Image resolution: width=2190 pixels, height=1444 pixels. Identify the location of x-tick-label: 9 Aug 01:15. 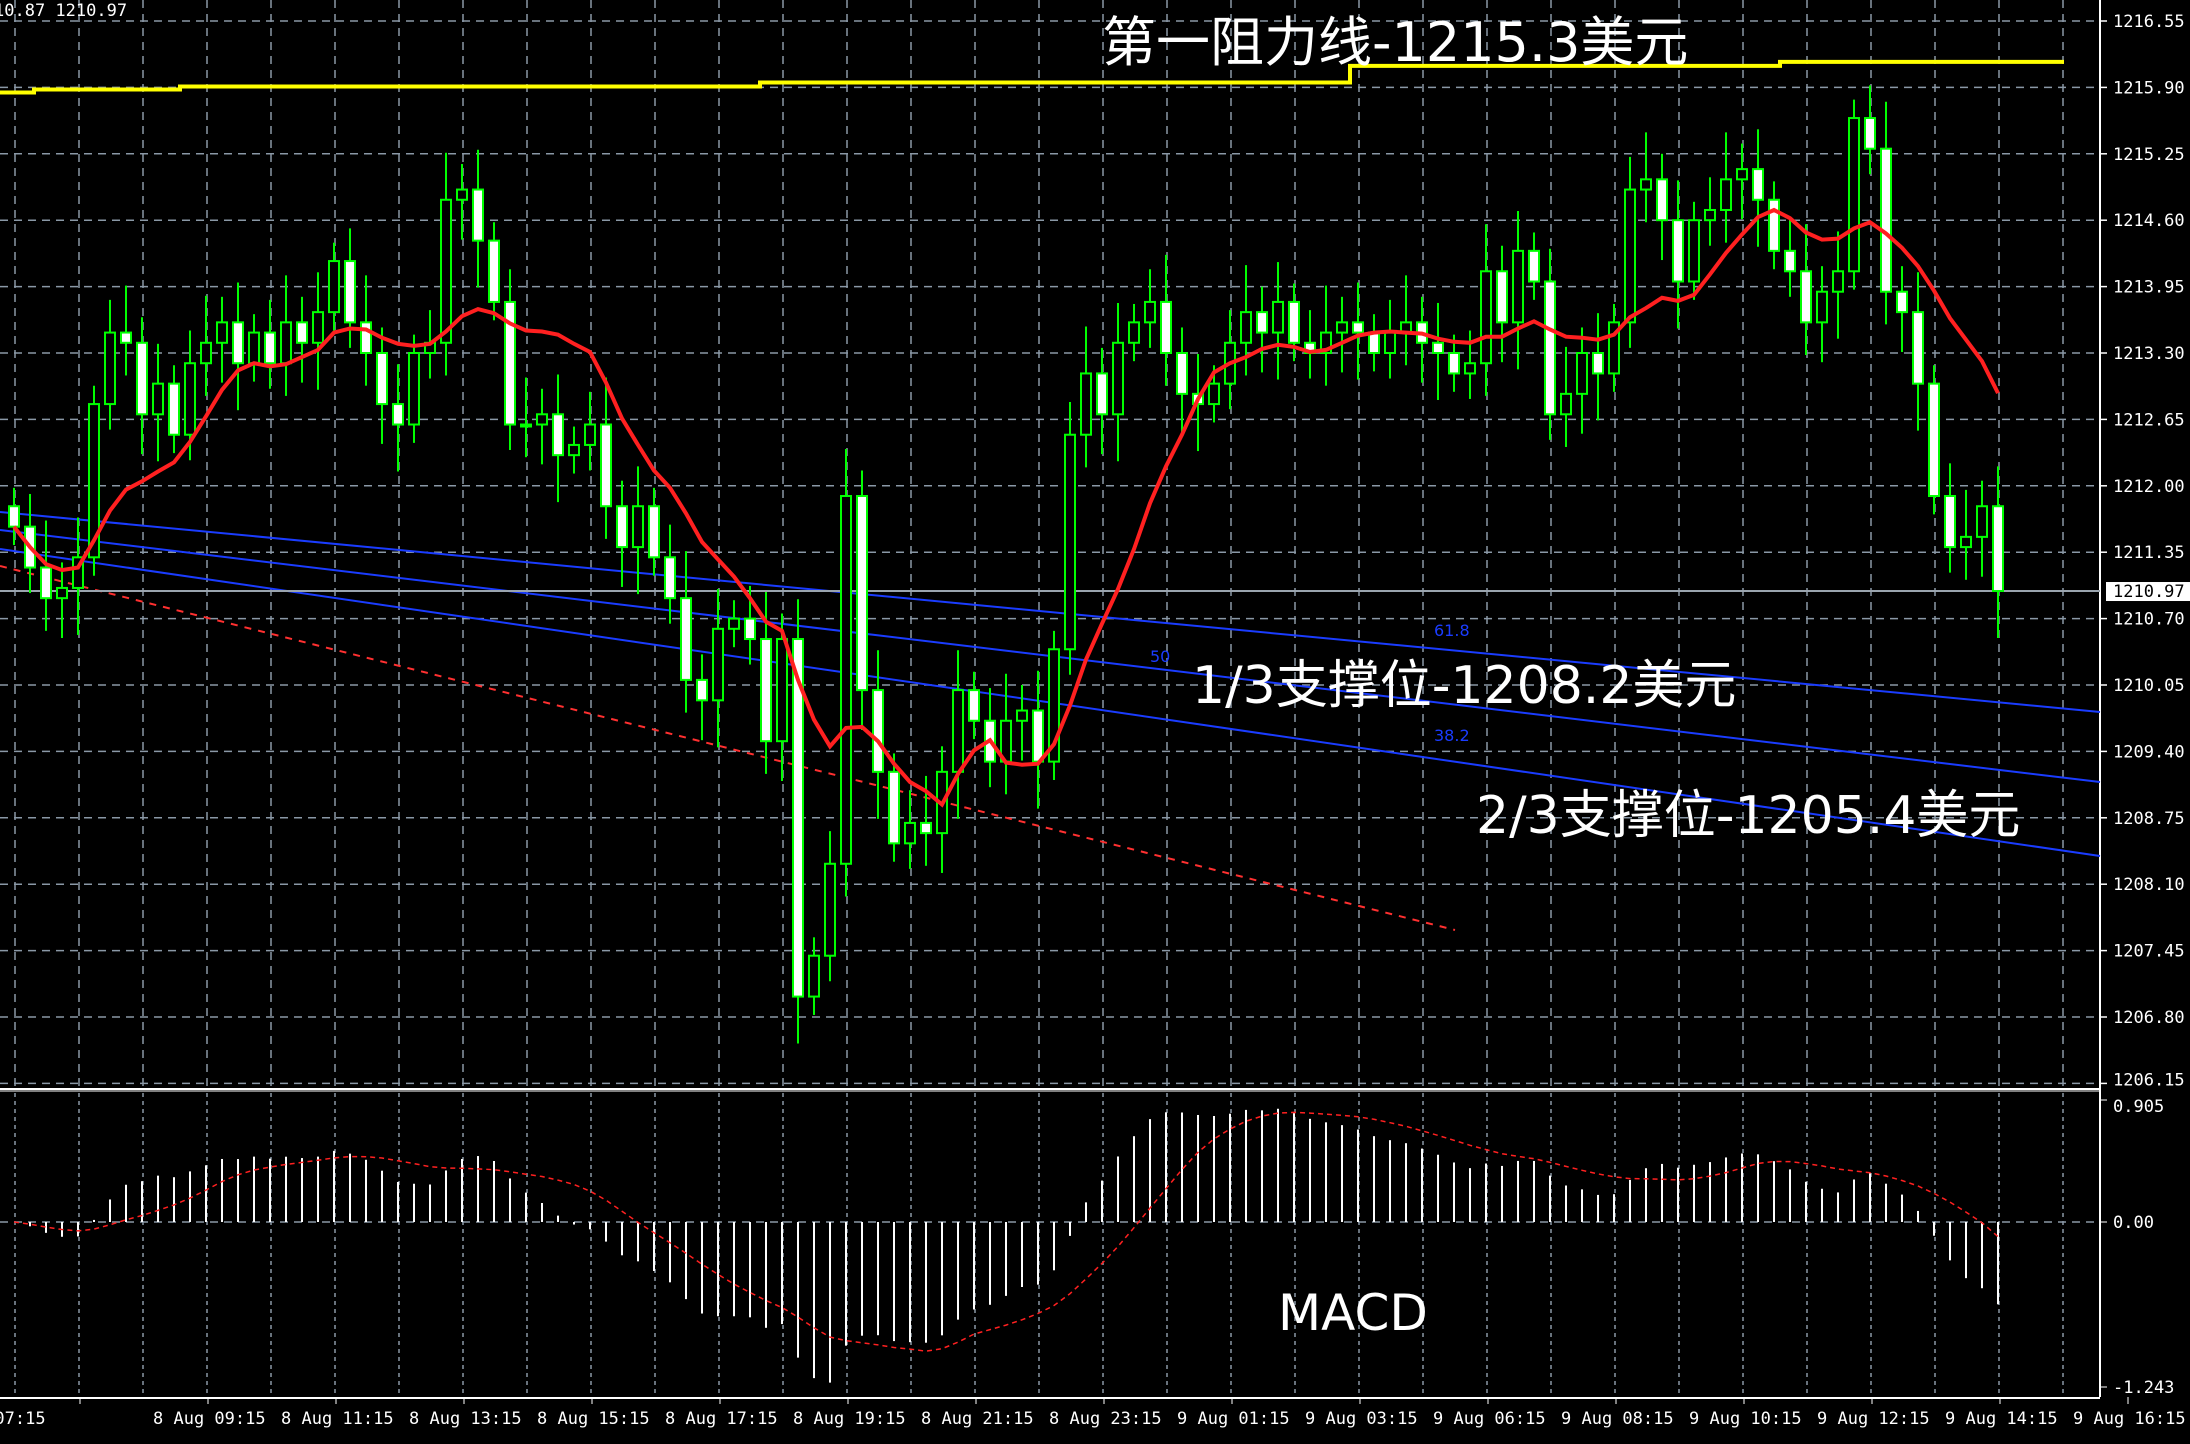
(1233, 1419).